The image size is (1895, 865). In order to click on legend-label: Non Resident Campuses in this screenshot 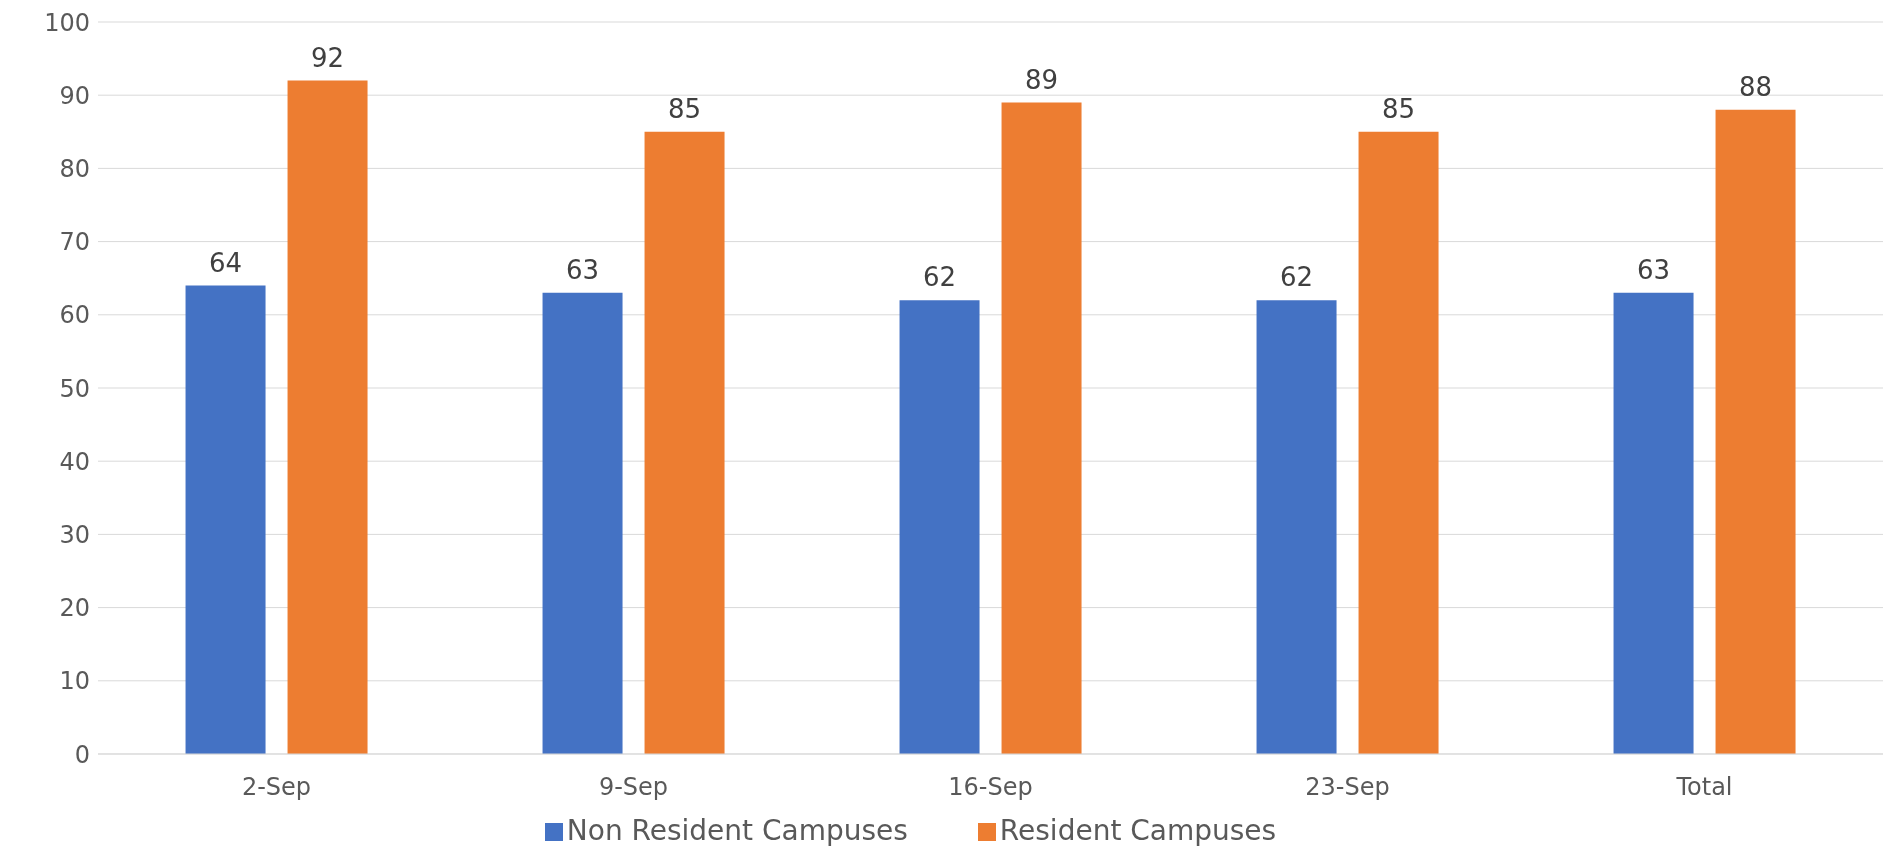, I will do `click(737, 830)`.